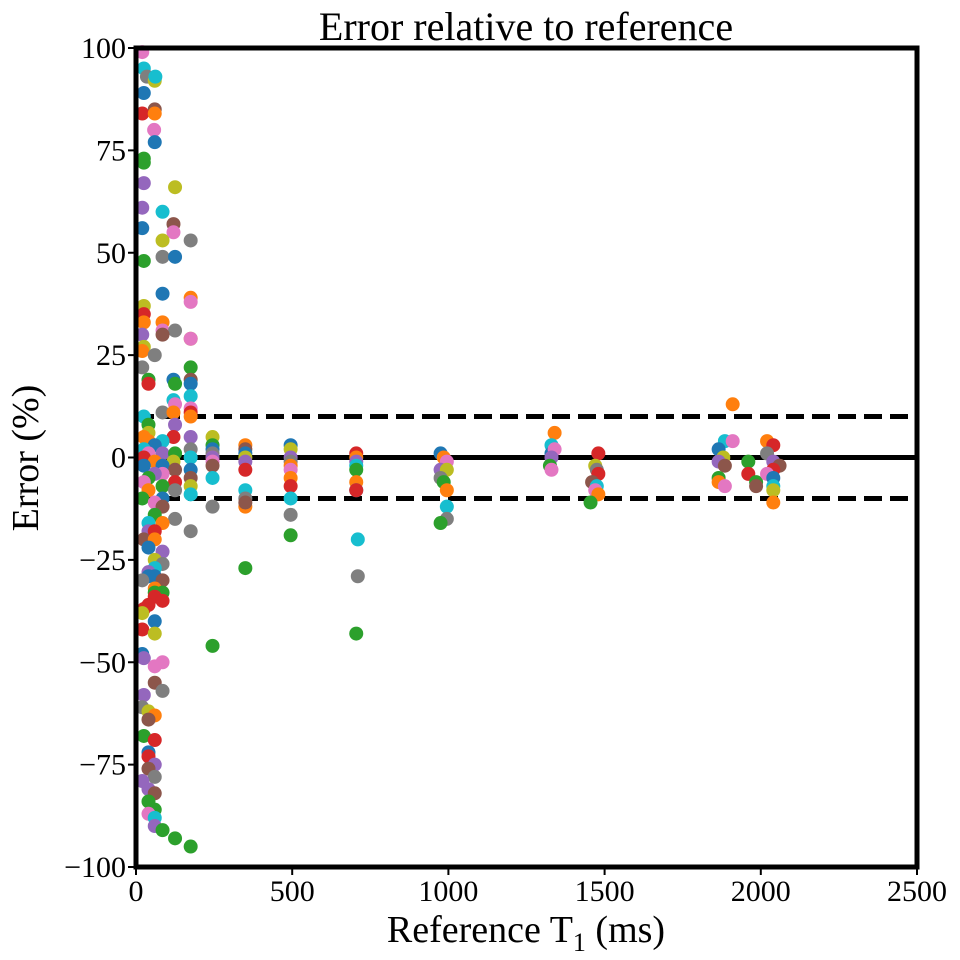 This screenshot has height=960, width=960. What do you see at coordinates (100, 458) in the screenshot?
I see `y-axis-ticks: −100 −75 −50 −25 0 25 50 75 100` at bounding box center [100, 458].